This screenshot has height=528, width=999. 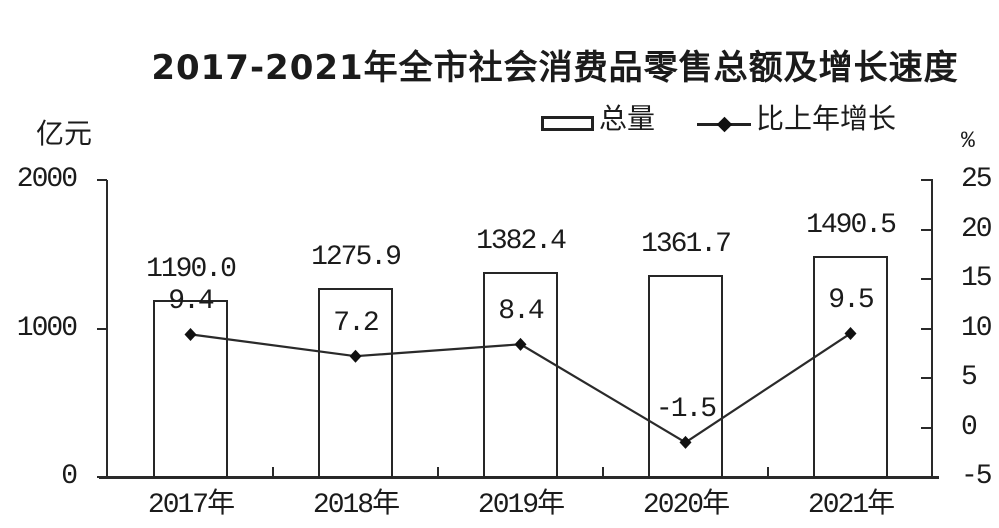 What do you see at coordinates (191, 505) in the screenshot?
I see `x-axis-label: 2017年` at bounding box center [191, 505].